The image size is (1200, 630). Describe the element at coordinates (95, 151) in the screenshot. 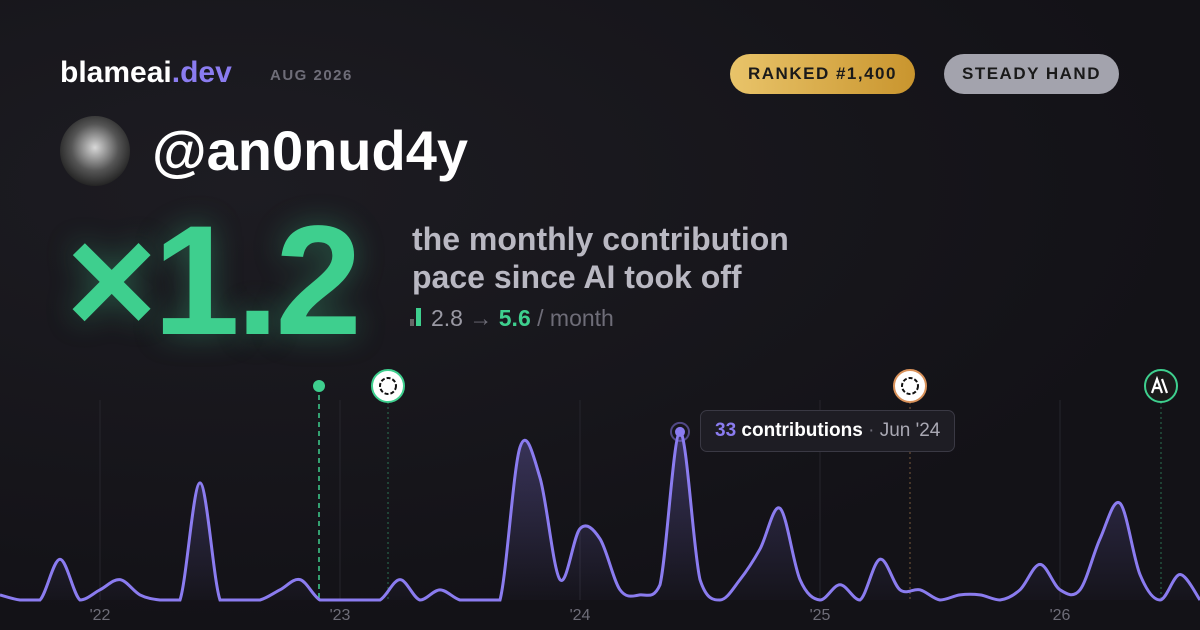

I see `avatar` at that location.